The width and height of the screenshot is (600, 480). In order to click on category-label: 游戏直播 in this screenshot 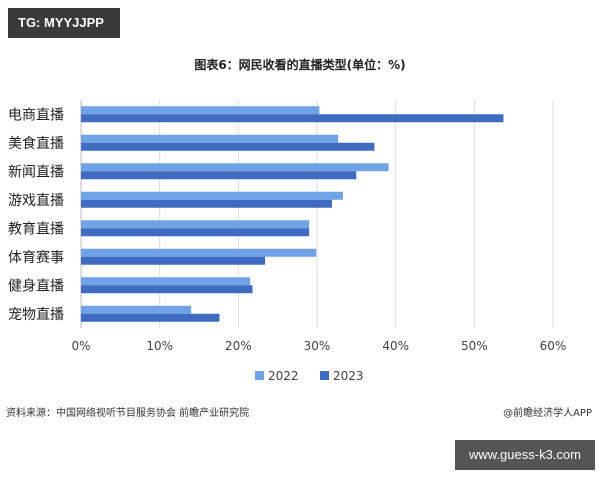, I will do `click(36, 200)`.